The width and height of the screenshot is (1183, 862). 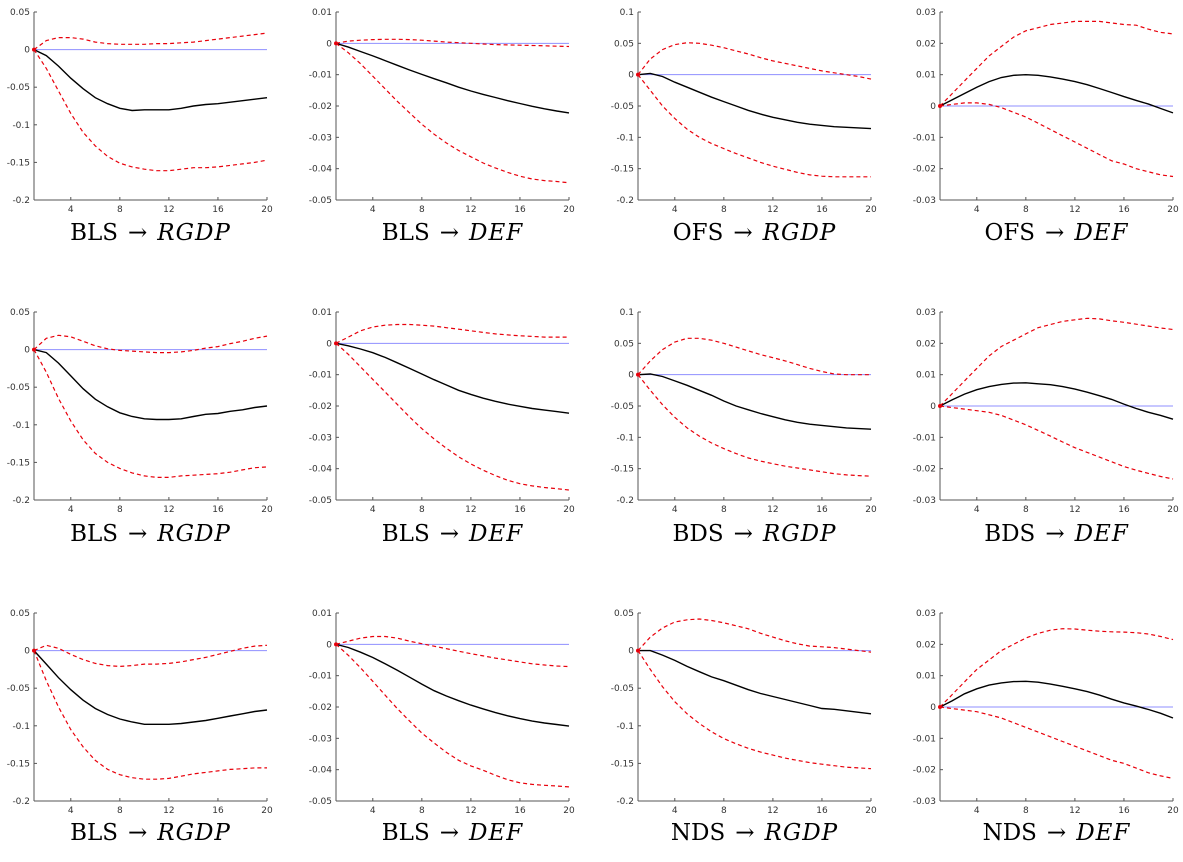 I want to click on response-variable: DEF, so click(x=496, y=534).